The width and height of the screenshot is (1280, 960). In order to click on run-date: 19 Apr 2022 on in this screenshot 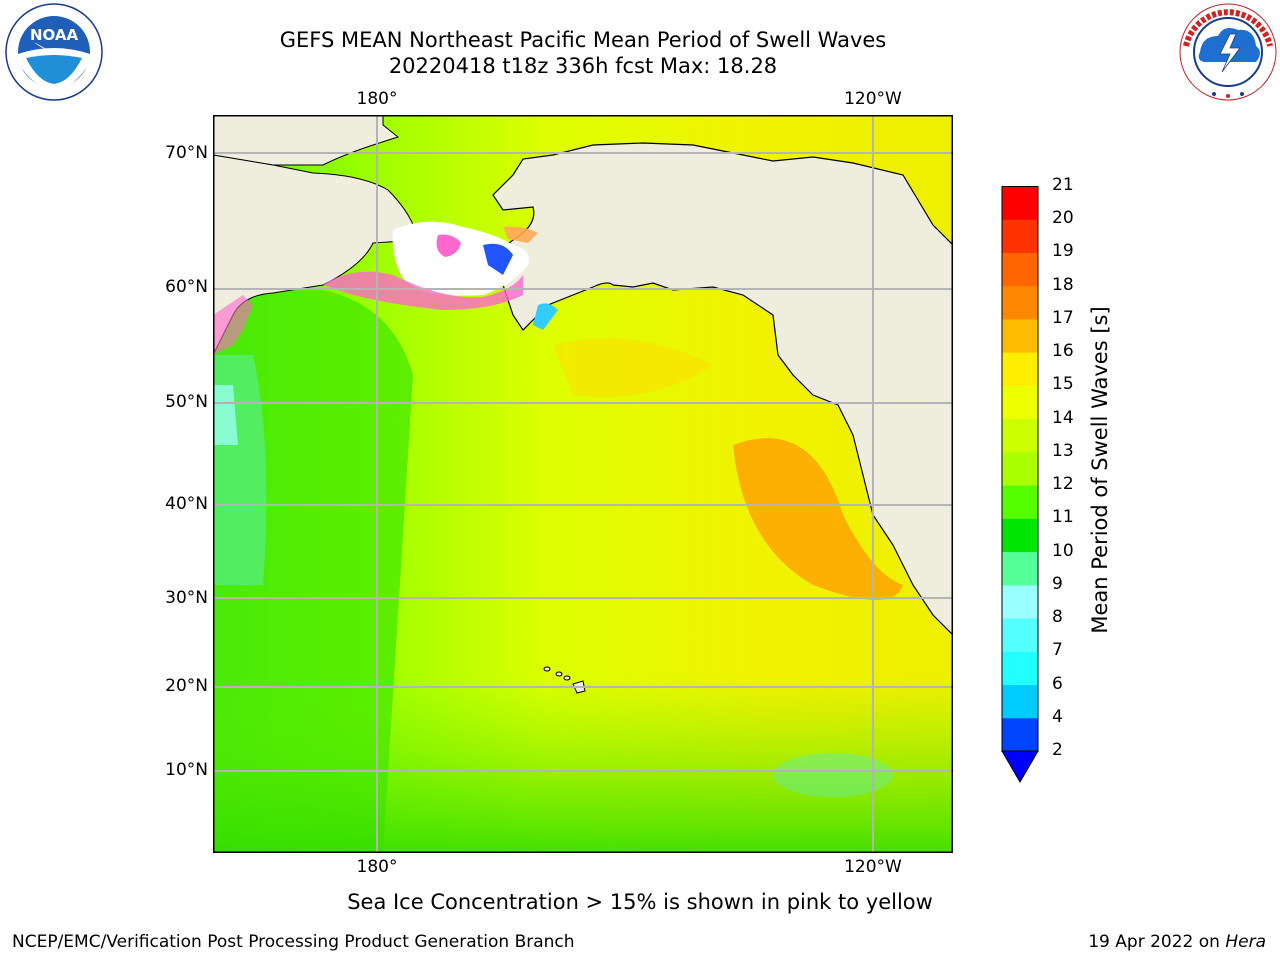, I will do `click(1157, 942)`.